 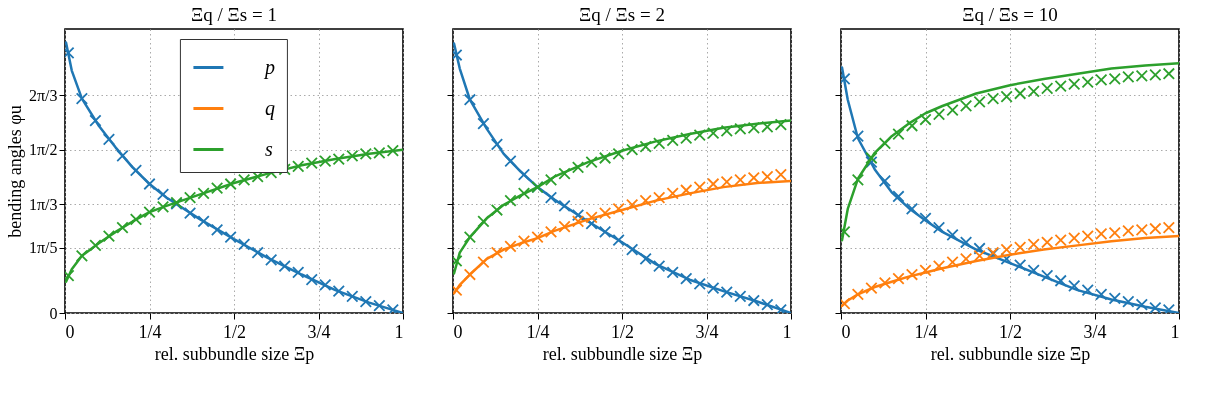 What do you see at coordinates (269, 108) in the screenshot?
I see `legend-label: q` at bounding box center [269, 108].